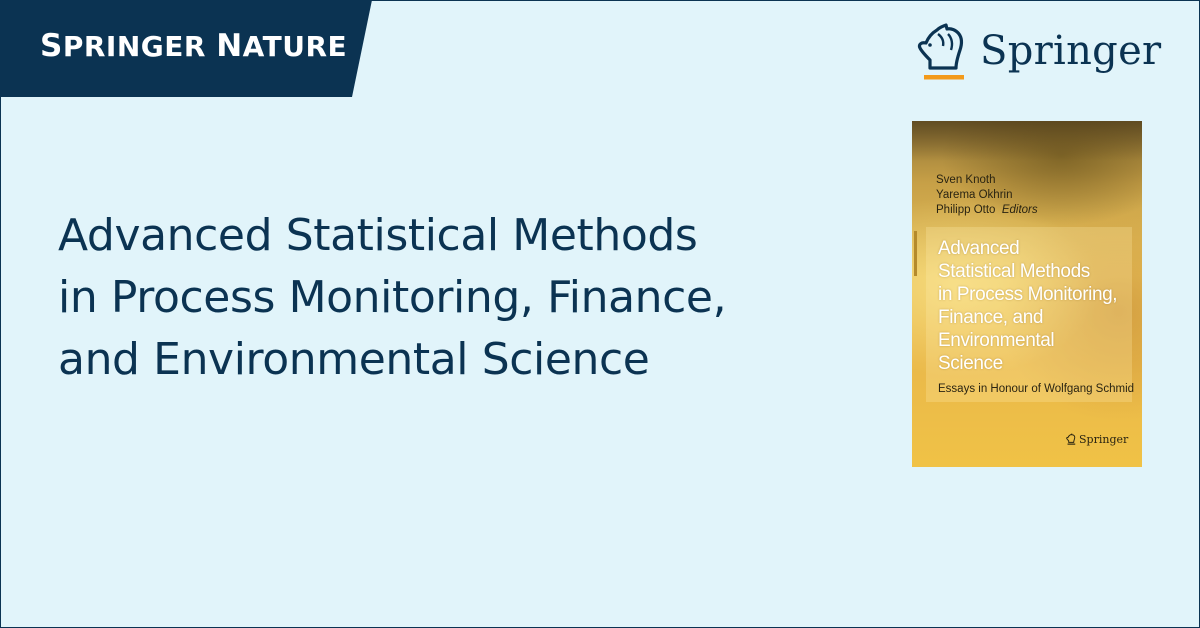  What do you see at coordinates (1036, 389) in the screenshot?
I see `cover-subtitle: Essays in Honour of Wolfgang Schmid` at bounding box center [1036, 389].